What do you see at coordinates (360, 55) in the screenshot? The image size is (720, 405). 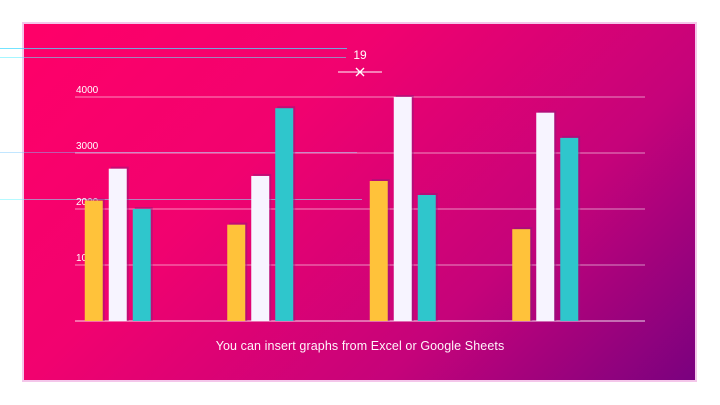 I see `guide-distance-label: 19` at bounding box center [360, 55].